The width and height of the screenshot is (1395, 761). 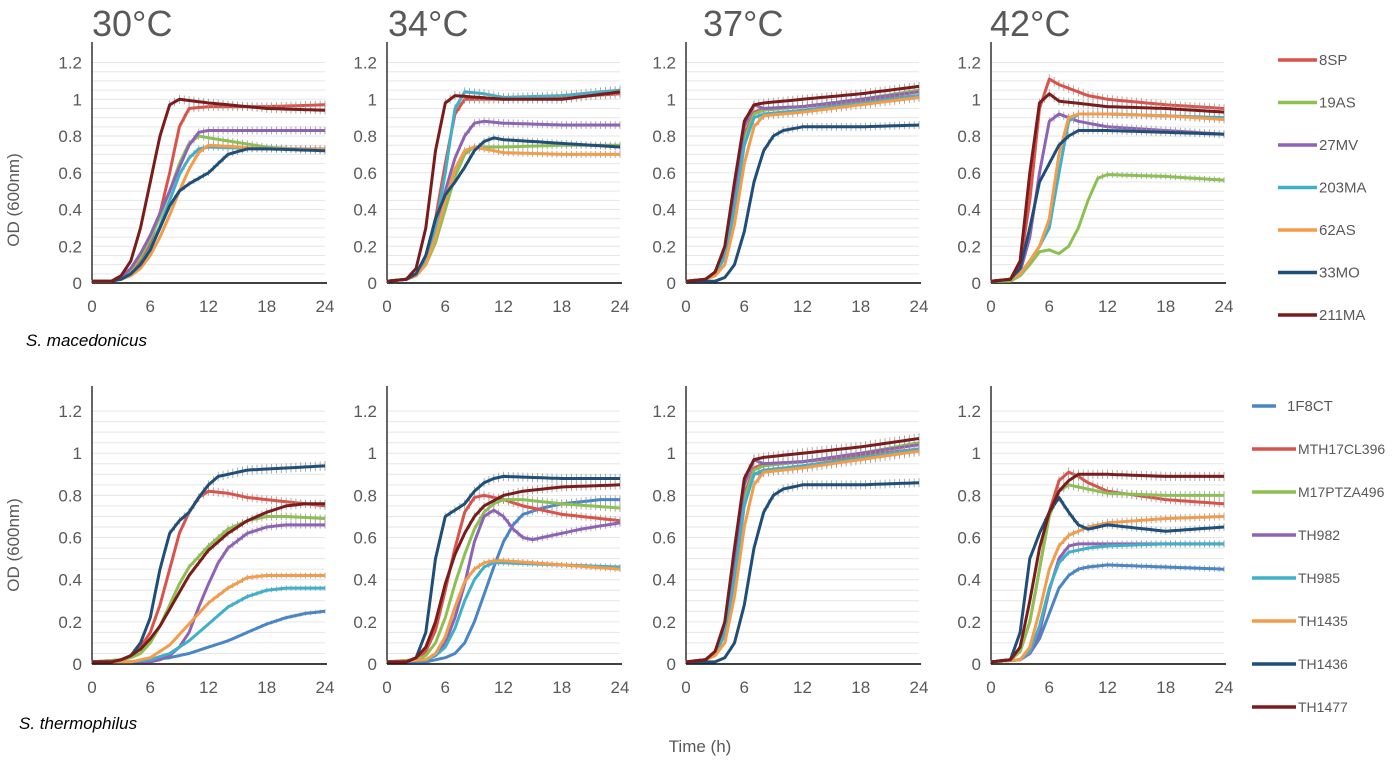 I want to click on legend-top: 8SP 19AS 27MV 203MA 62AS 33MO 211MA, so click(x=1322, y=188).